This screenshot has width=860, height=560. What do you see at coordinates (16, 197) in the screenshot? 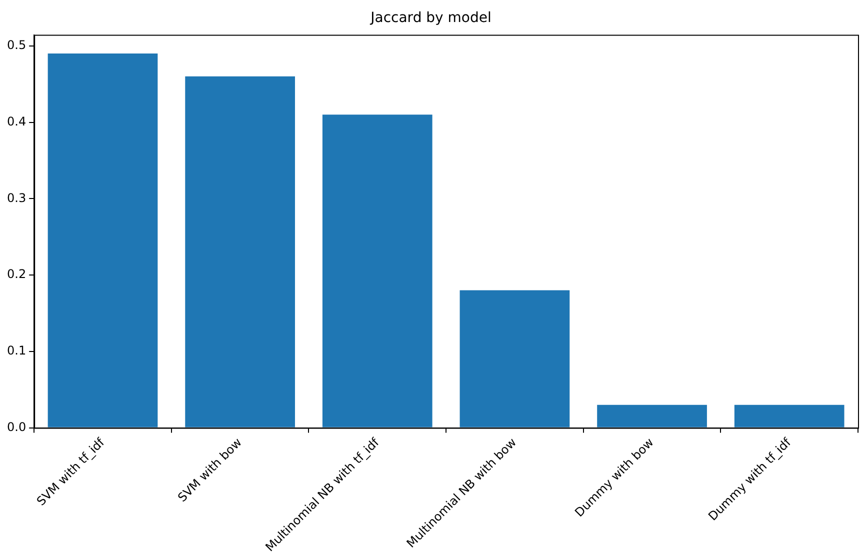
I see `y-tick-label: 0.3` at bounding box center [16, 197].